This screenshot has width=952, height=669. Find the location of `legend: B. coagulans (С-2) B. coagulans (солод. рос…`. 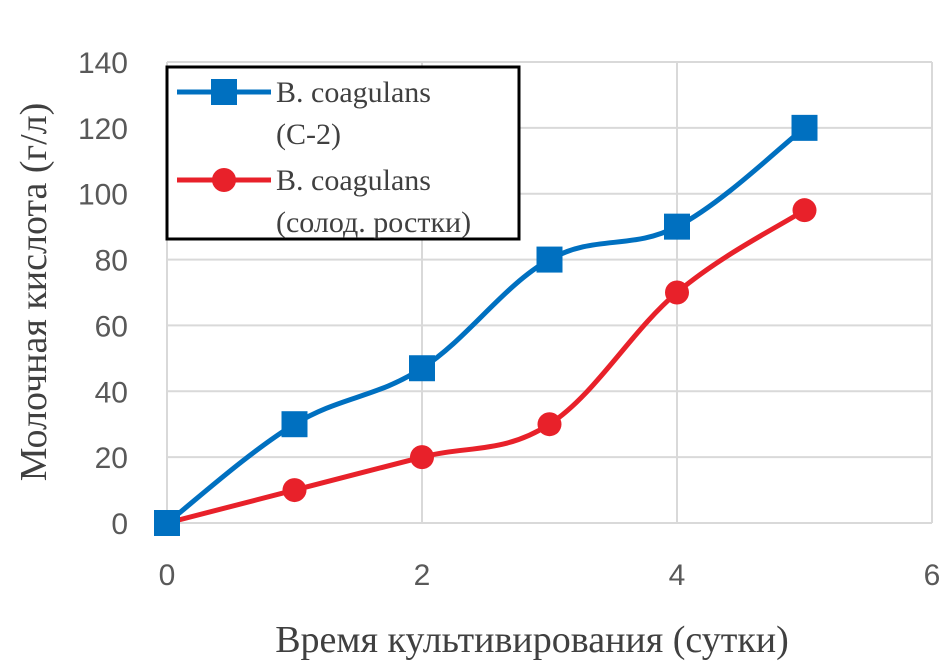

legend: B. coagulans (С-2) B. coagulans (солод. рос… is located at coordinates (343, 153).